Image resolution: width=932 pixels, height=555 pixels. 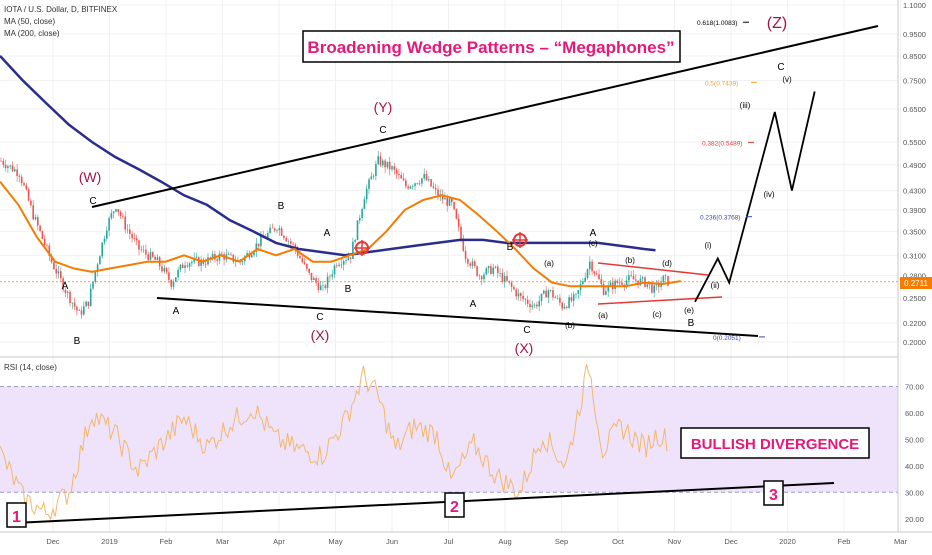 What do you see at coordinates (424, 503) in the screenshot?
I see `rsi-divergence-line` at bounding box center [424, 503].